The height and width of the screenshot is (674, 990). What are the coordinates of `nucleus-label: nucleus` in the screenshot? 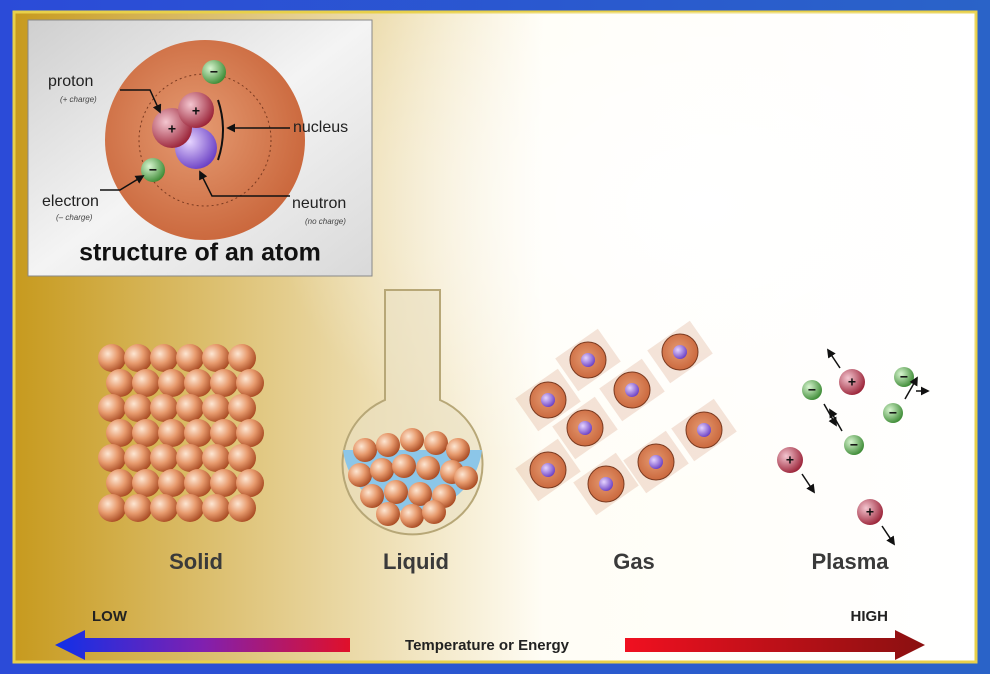 It's located at (320, 127).